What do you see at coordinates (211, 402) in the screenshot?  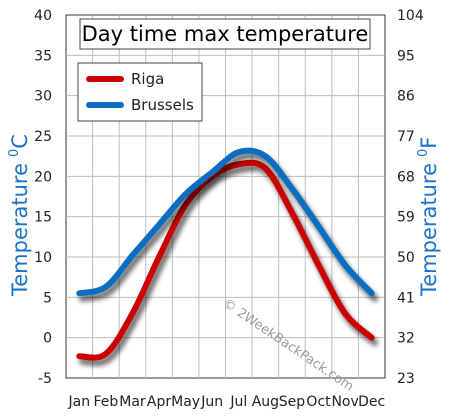 I see `x-tick-label: Jun` at bounding box center [211, 402].